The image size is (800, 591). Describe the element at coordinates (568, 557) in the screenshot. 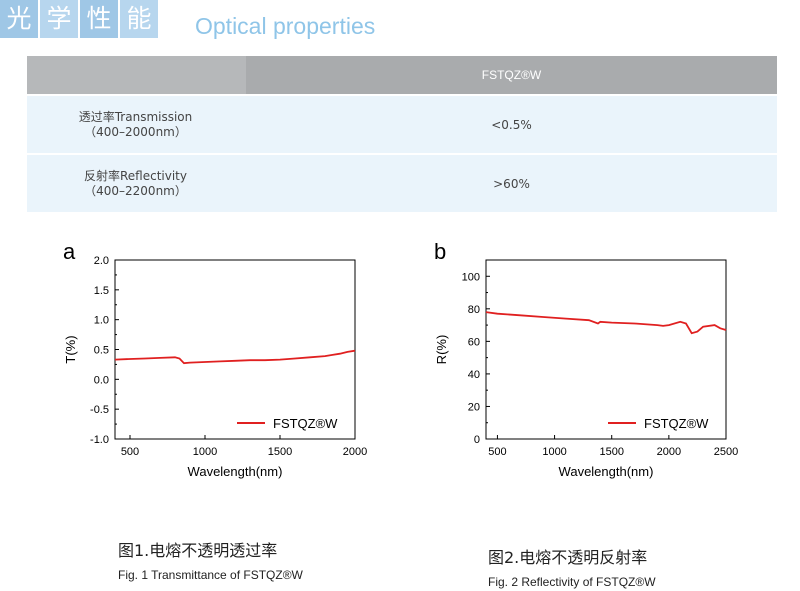

I see `figure-caption-zh: 图2.电熔不透明反射率` at that location.